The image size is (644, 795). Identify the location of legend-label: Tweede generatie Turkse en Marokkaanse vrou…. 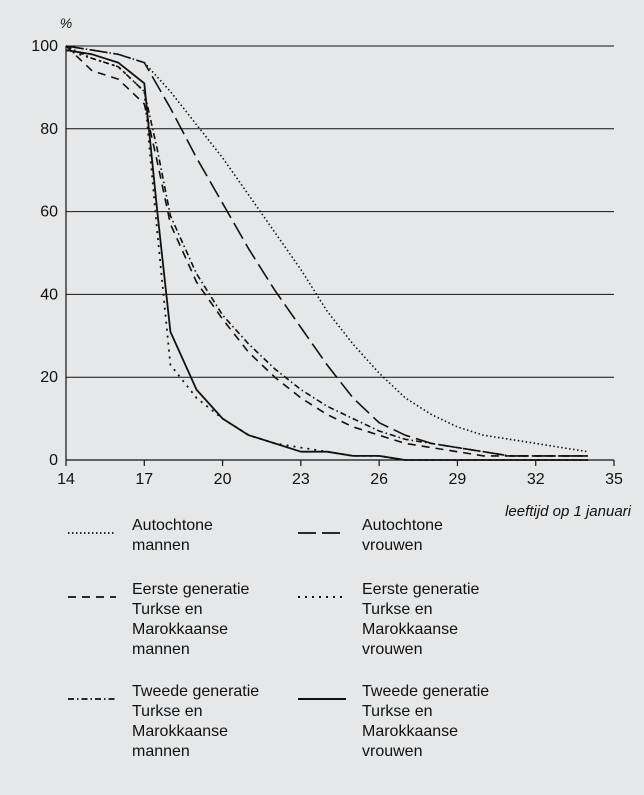
(425, 721).